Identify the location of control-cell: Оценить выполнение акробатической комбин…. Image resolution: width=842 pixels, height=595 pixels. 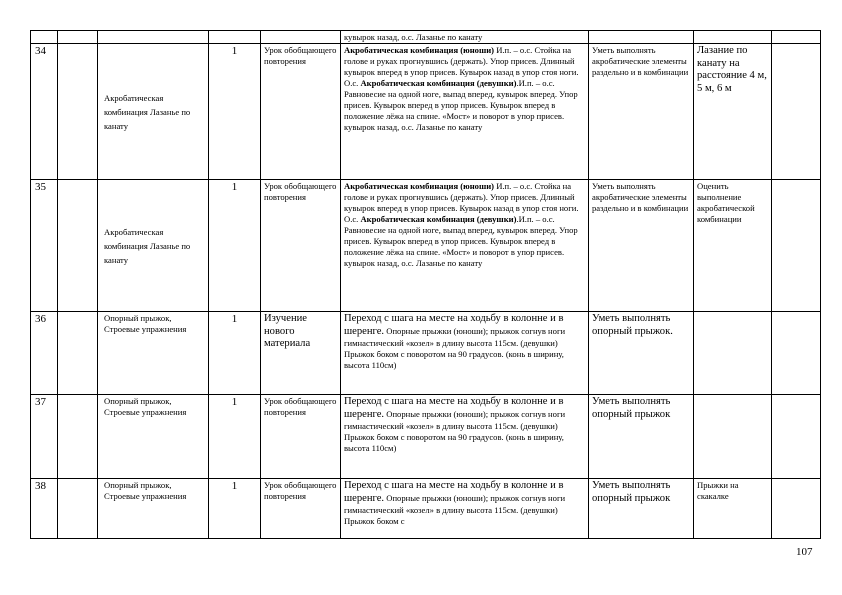
(732, 245).